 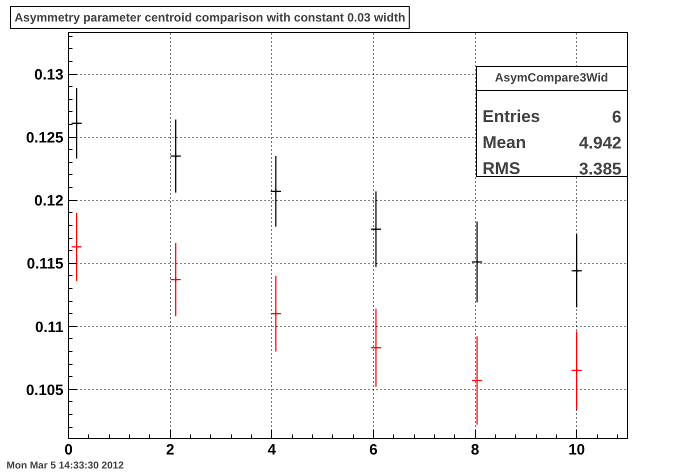 What do you see at coordinates (170, 450) in the screenshot?
I see `x-tick-label: 2` at bounding box center [170, 450].